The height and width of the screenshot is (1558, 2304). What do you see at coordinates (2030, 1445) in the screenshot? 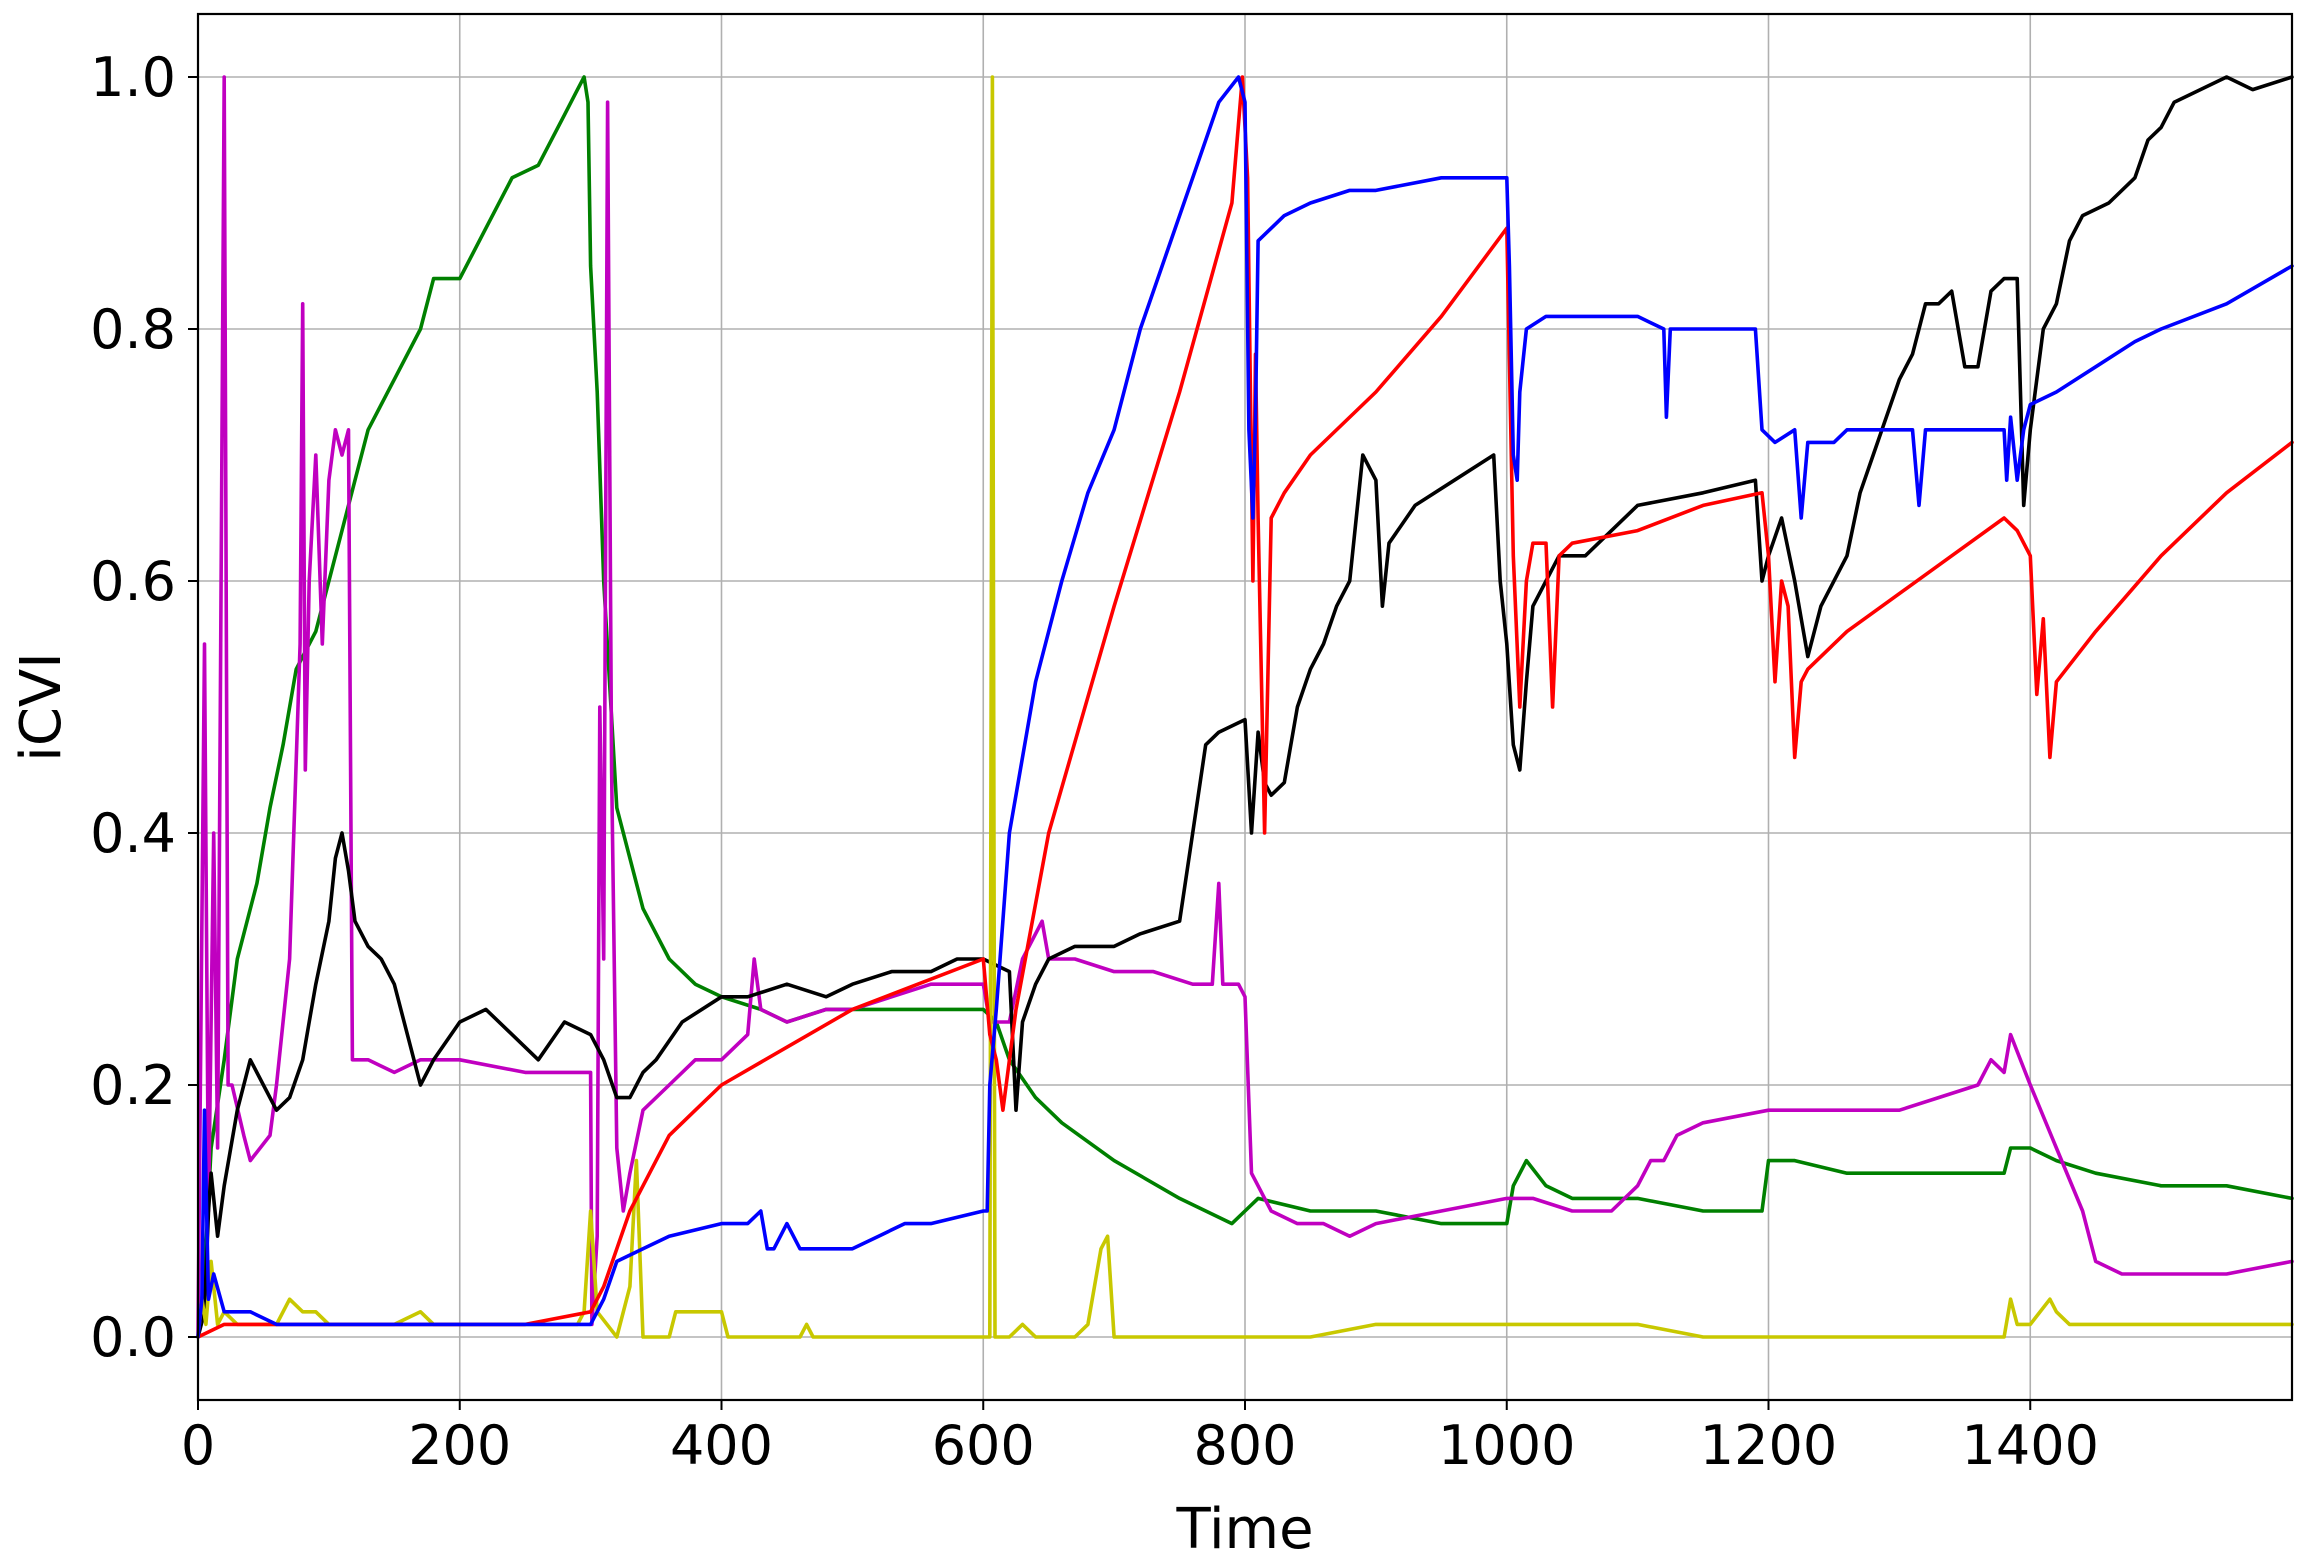
I see `x-tick-label: 1400` at bounding box center [2030, 1445].